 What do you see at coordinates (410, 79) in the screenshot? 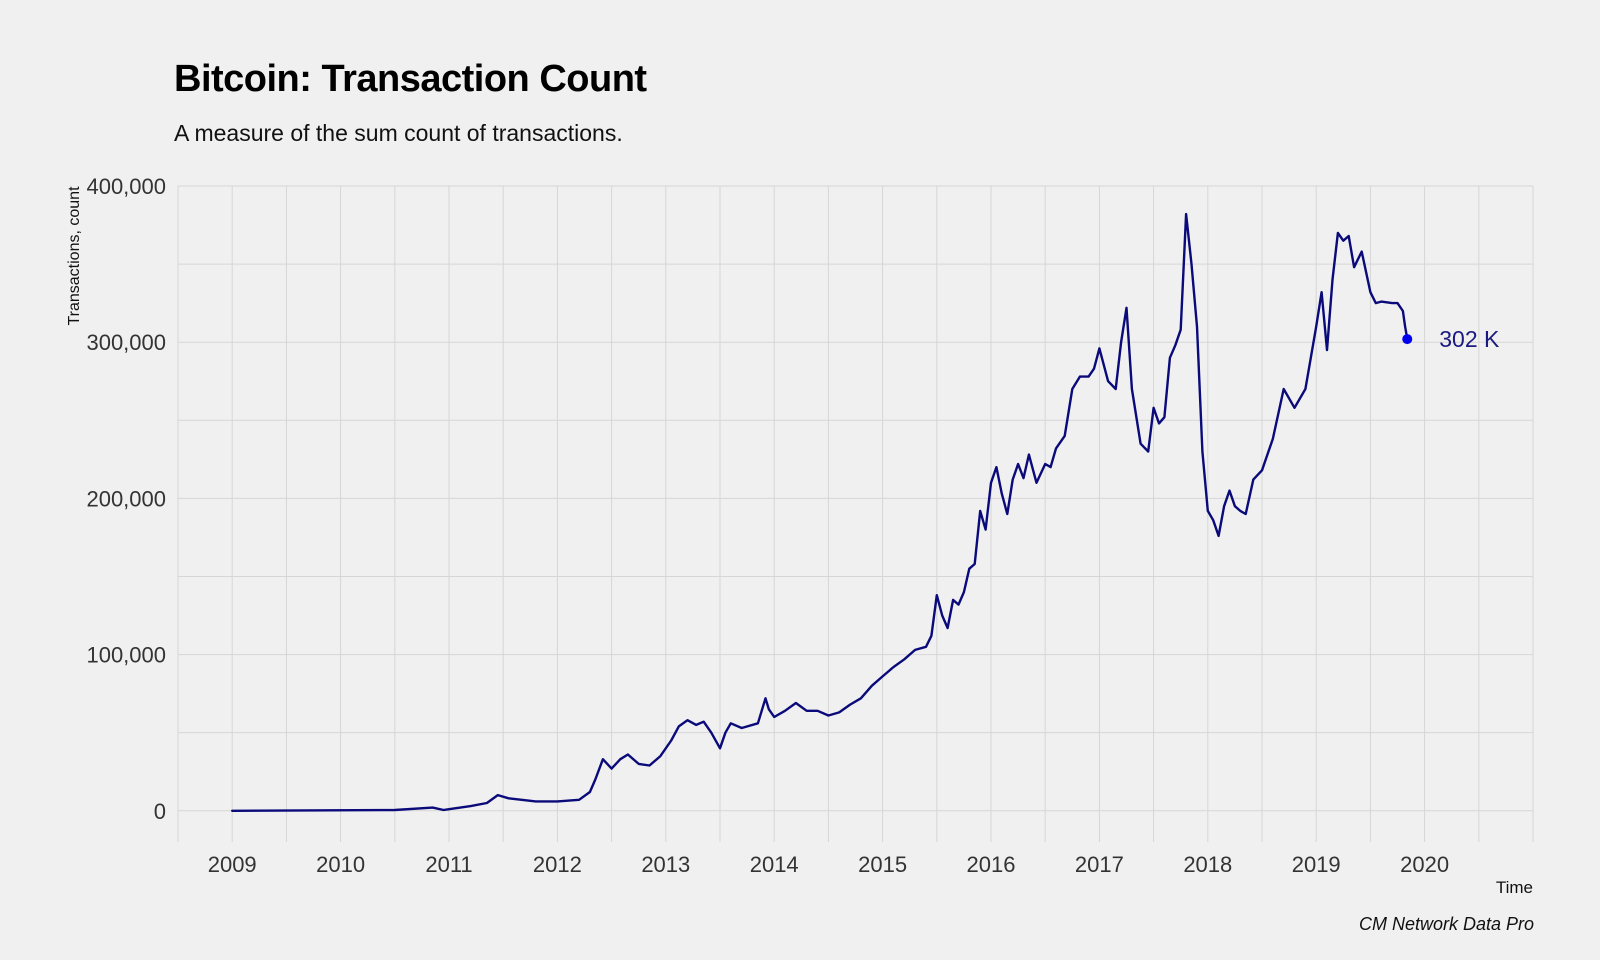
I see `chart-title: Bitcoin: Transaction Count` at bounding box center [410, 79].